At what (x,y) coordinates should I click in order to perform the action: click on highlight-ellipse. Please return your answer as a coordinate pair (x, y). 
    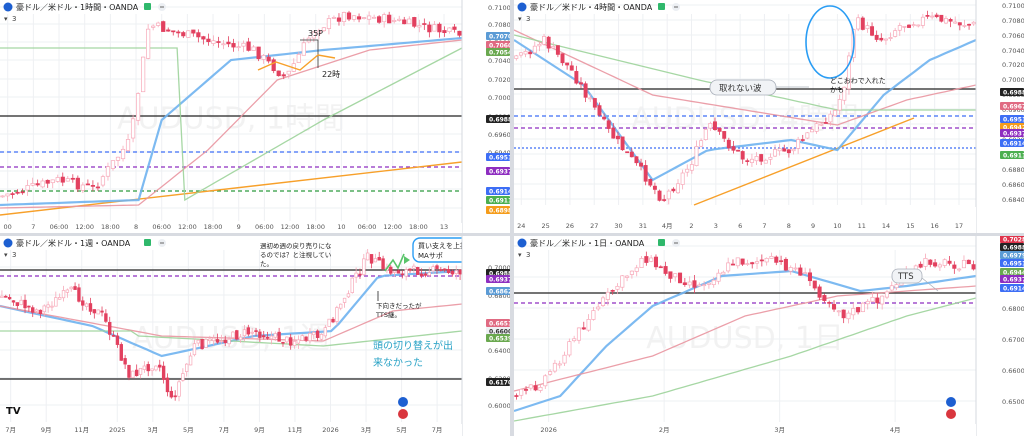
    Looking at the image, I should click on (830, 42).